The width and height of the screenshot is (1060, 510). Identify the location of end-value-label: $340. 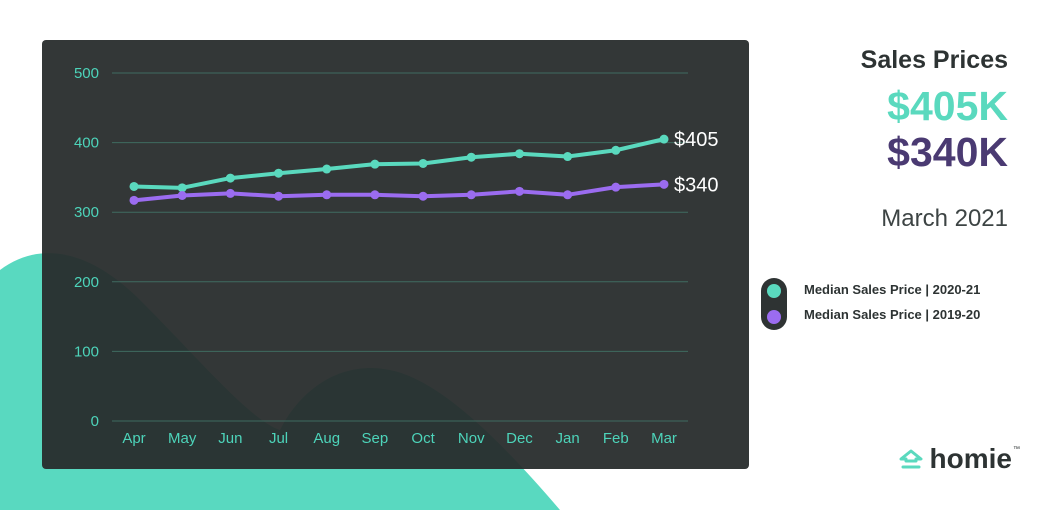
(696, 185).